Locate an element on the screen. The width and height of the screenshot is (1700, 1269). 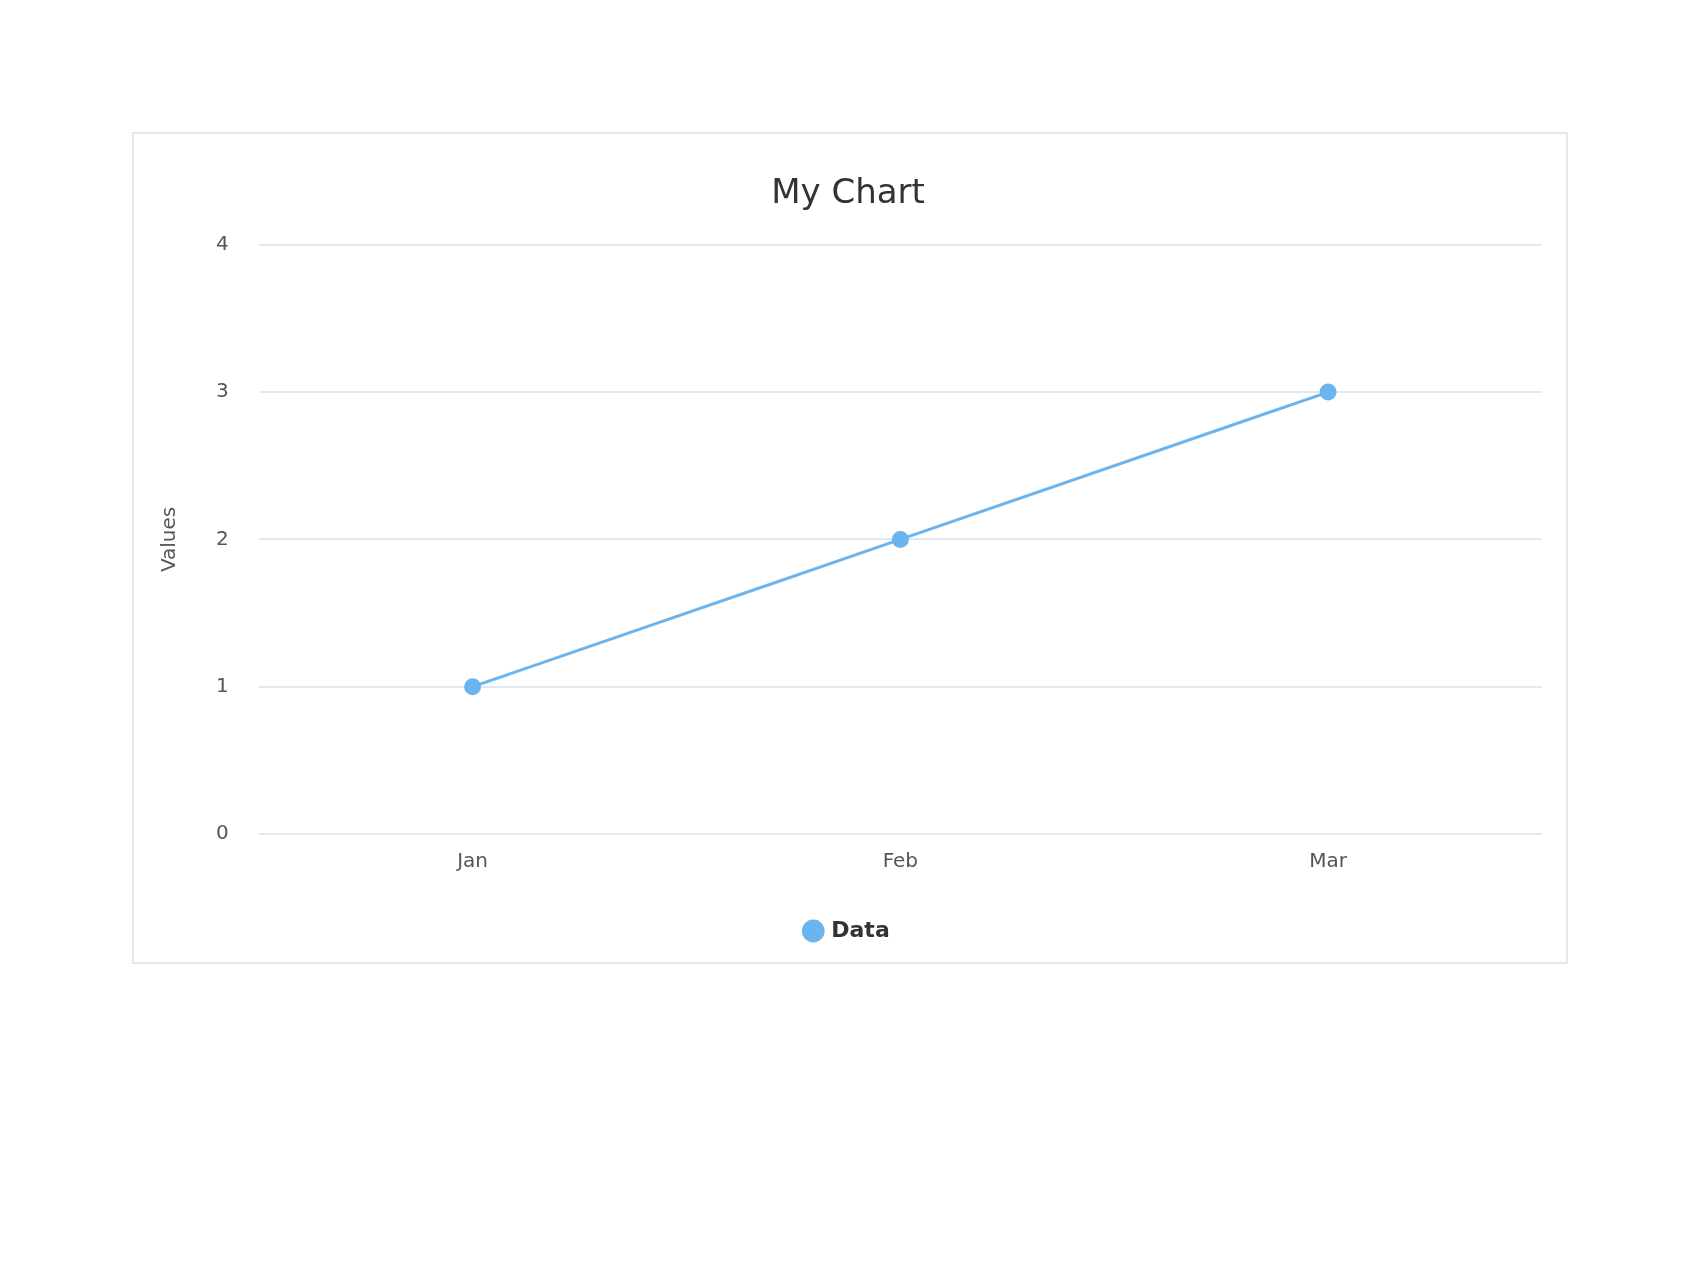
y-tick-label: 1 is located at coordinates (222, 684).